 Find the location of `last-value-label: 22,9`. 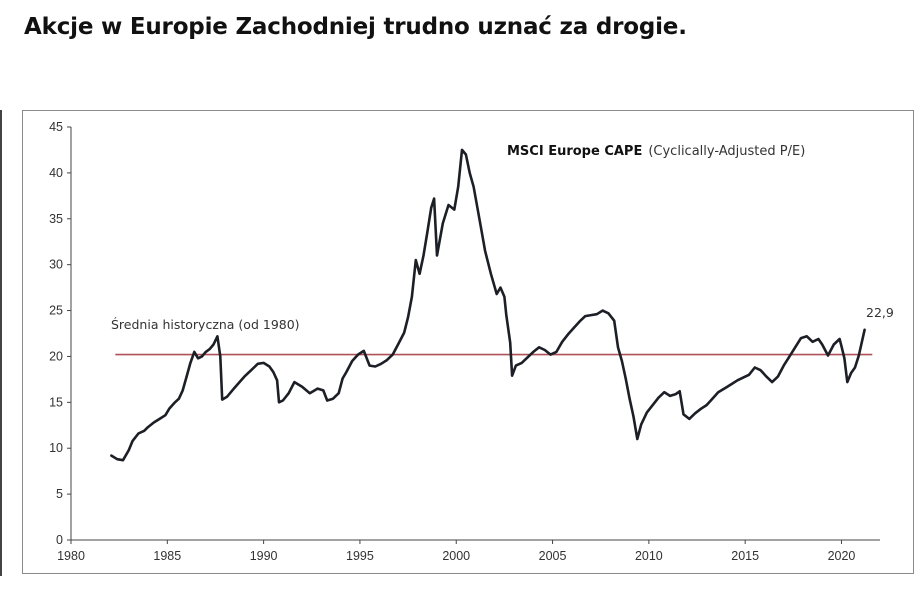

last-value-label: 22,9 is located at coordinates (880, 312).